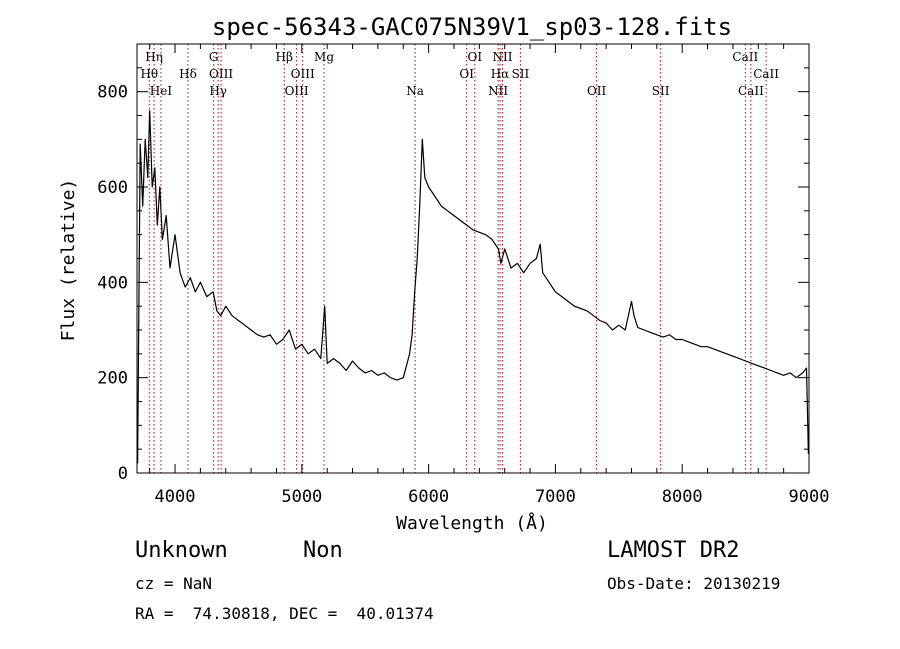 The width and height of the screenshot is (900, 649). I want to click on line-marker-label-18: OII, so click(597, 91).